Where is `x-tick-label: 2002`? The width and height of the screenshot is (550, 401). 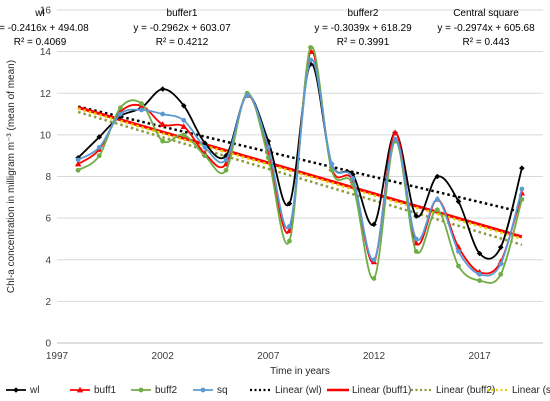 x-tick-label: 2002 is located at coordinates (163, 356).